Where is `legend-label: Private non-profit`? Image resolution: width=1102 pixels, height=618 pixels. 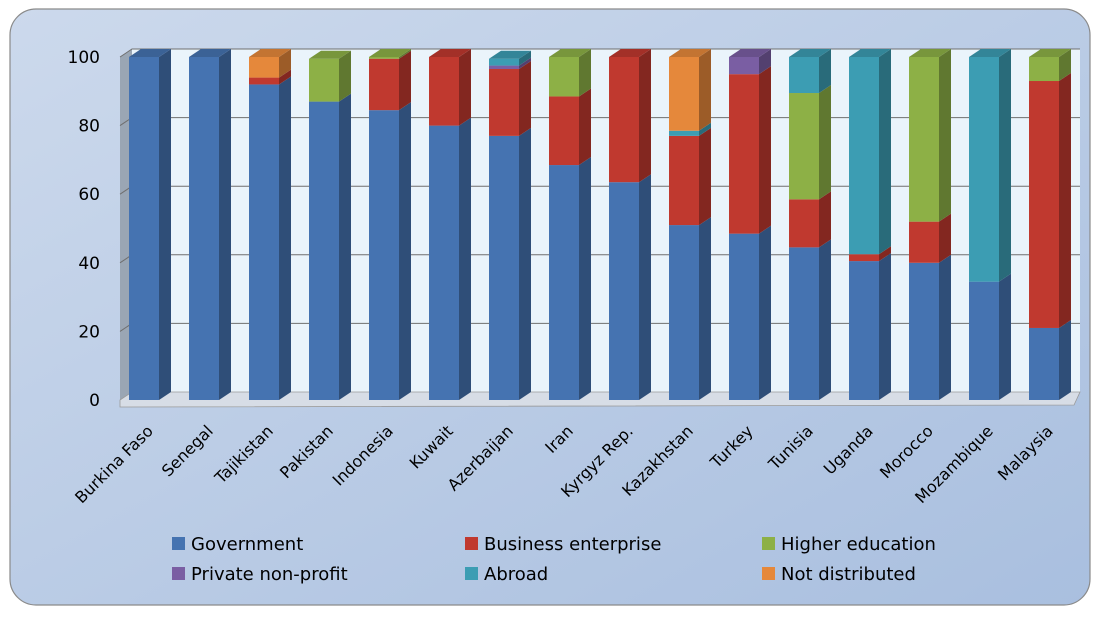 legend-label: Private non-profit is located at coordinates (269, 574).